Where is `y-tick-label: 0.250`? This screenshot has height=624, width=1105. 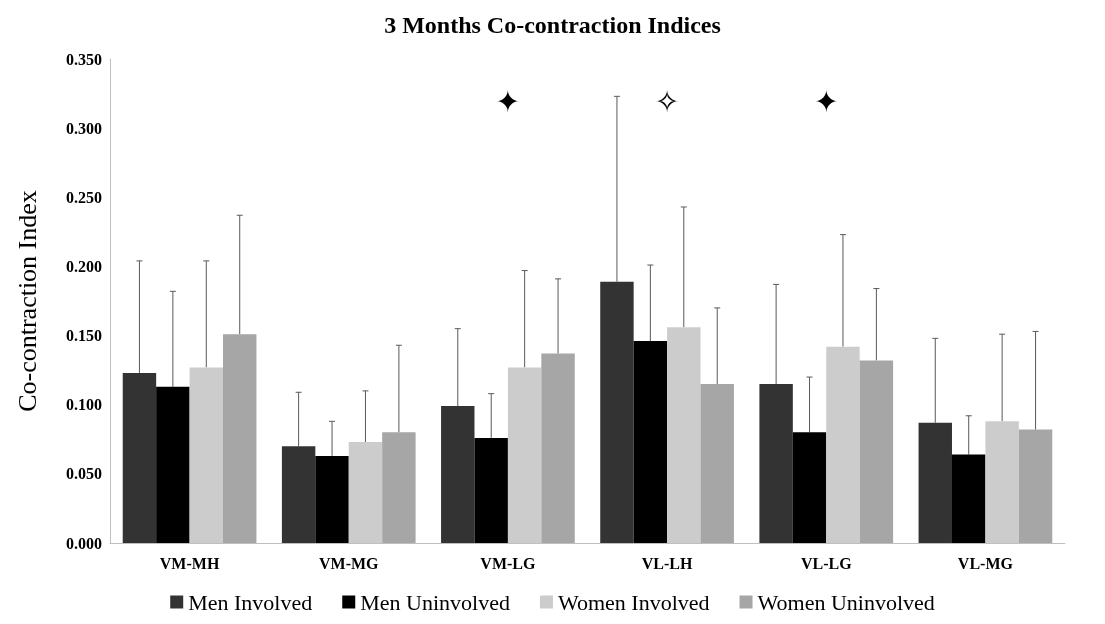
y-tick-label: 0.250 is located at coordinates (84, 197).